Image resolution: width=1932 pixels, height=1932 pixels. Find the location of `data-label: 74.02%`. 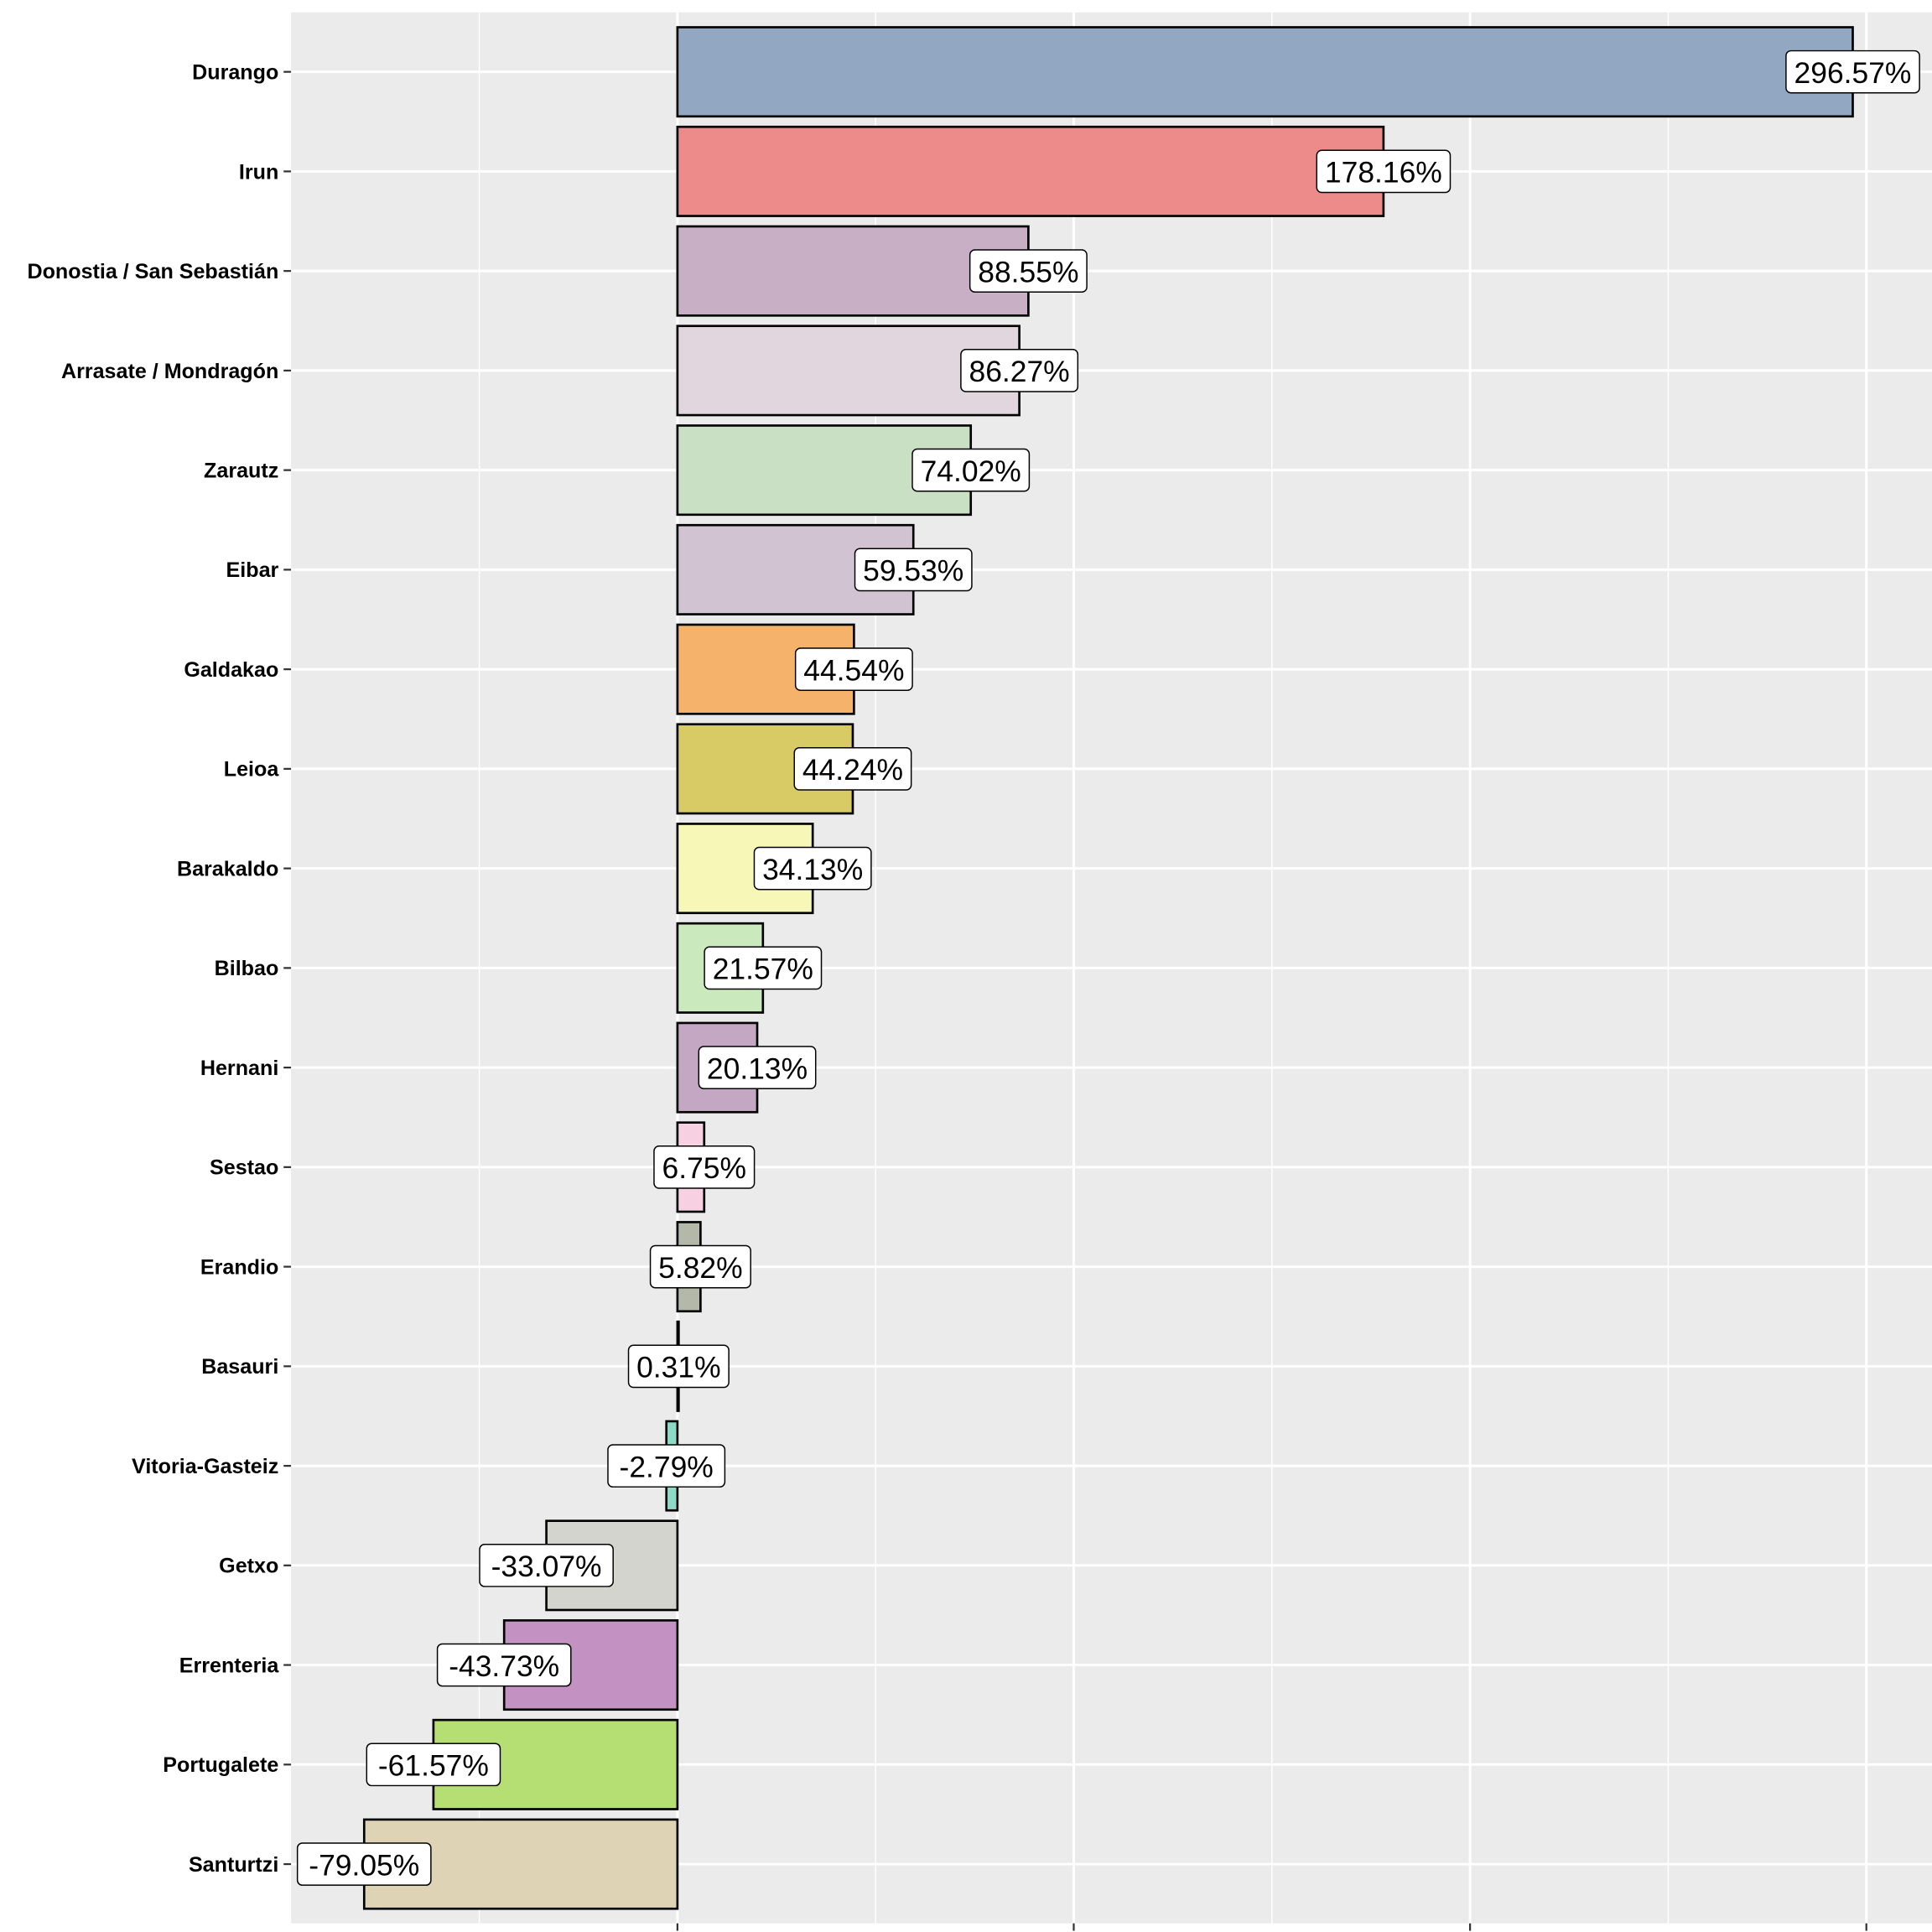

data-label: 74.02% is located at coordinates (971, 471).